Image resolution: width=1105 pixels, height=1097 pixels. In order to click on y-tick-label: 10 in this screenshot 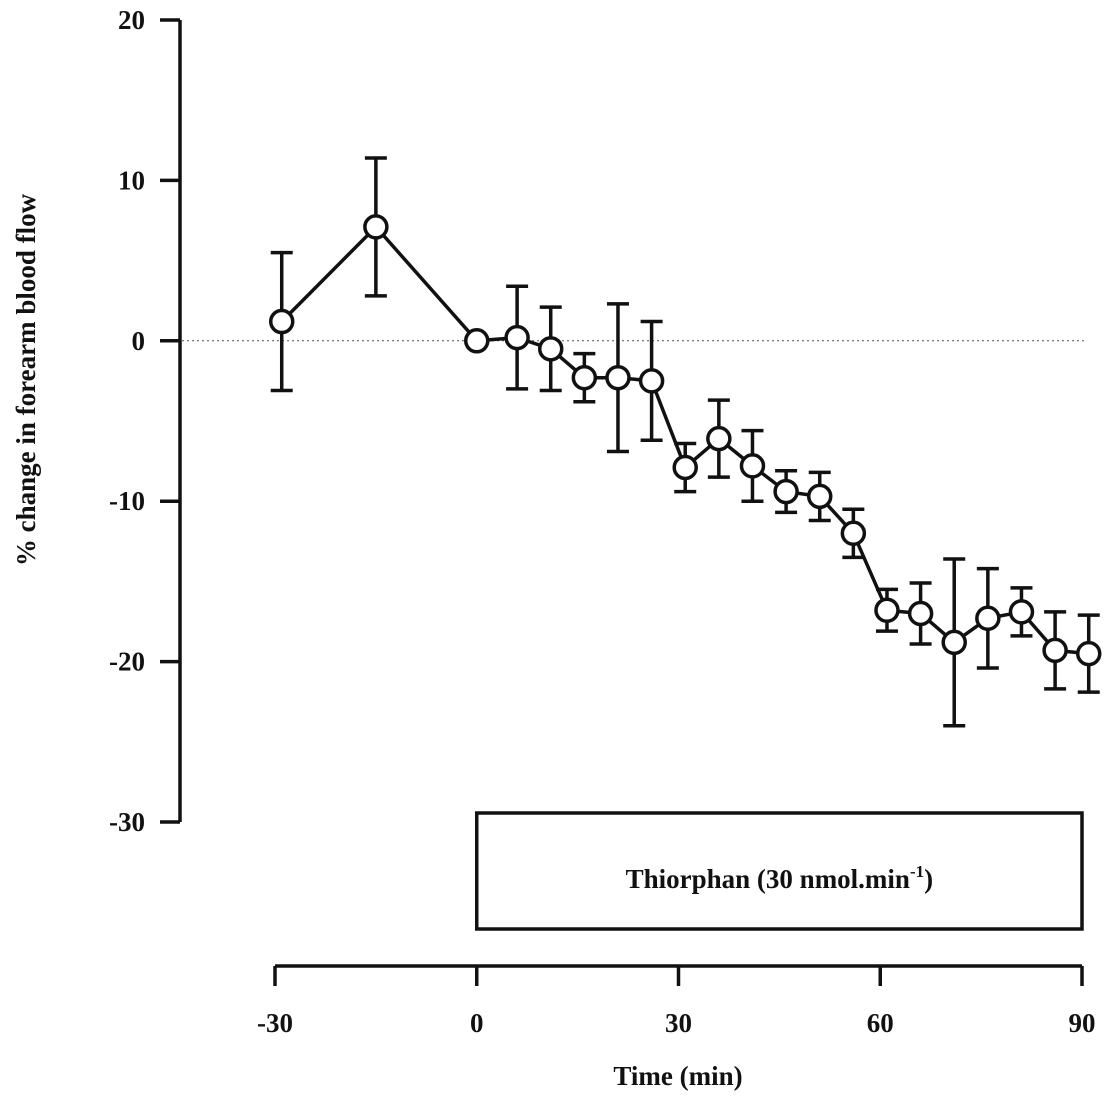, I will do `click(131, 180)`.